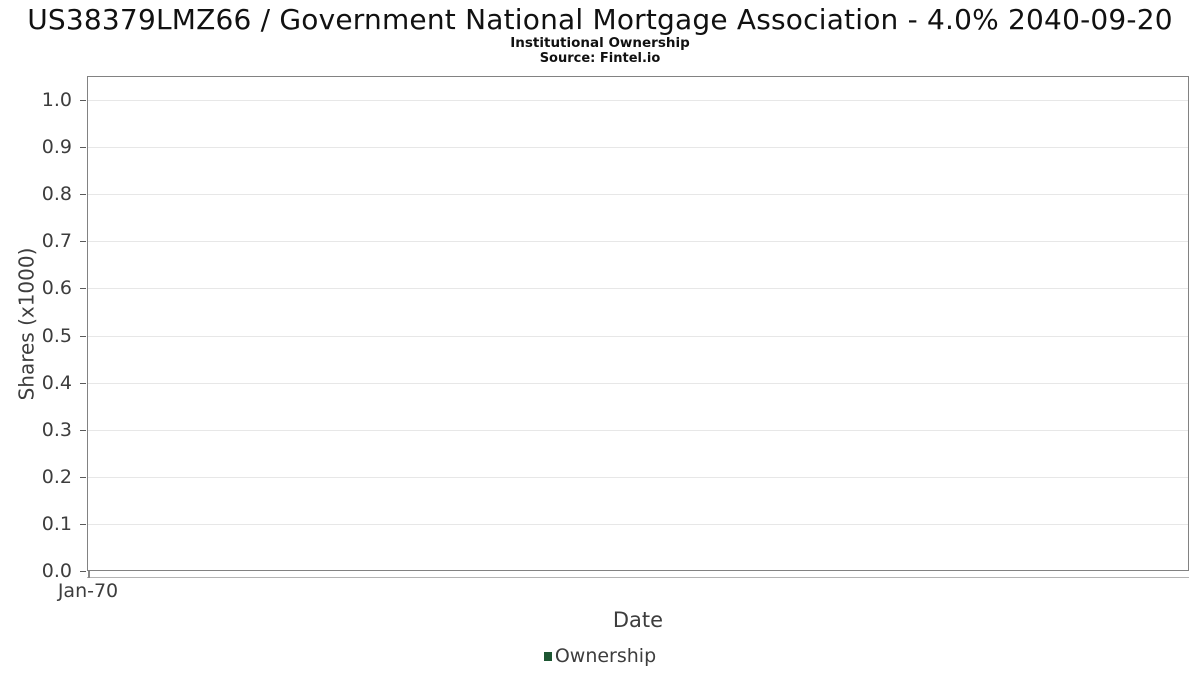 This screenshot has width=1200, height=675. What do you see at coordinates (56, 241) in the screenshot?
I see `y-tick-label: 0.7` at bounding box center [56, 241].